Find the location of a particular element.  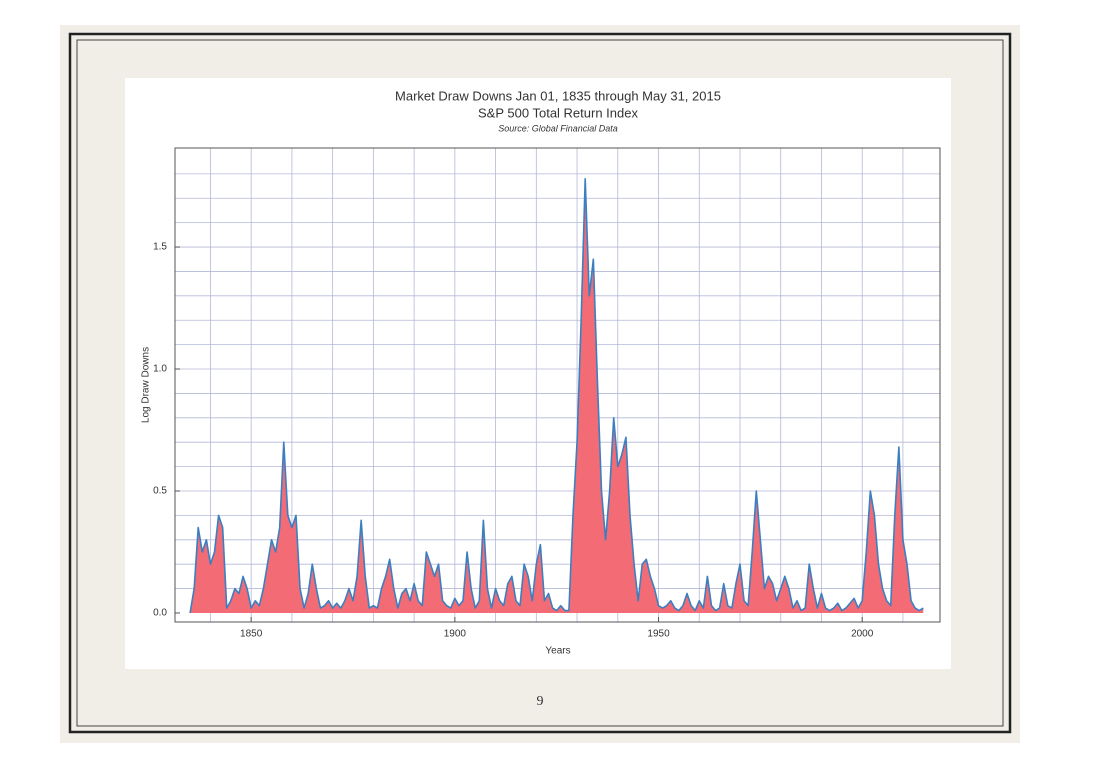

y-tick-label: 0.5 is located at coordinates (160, 491).